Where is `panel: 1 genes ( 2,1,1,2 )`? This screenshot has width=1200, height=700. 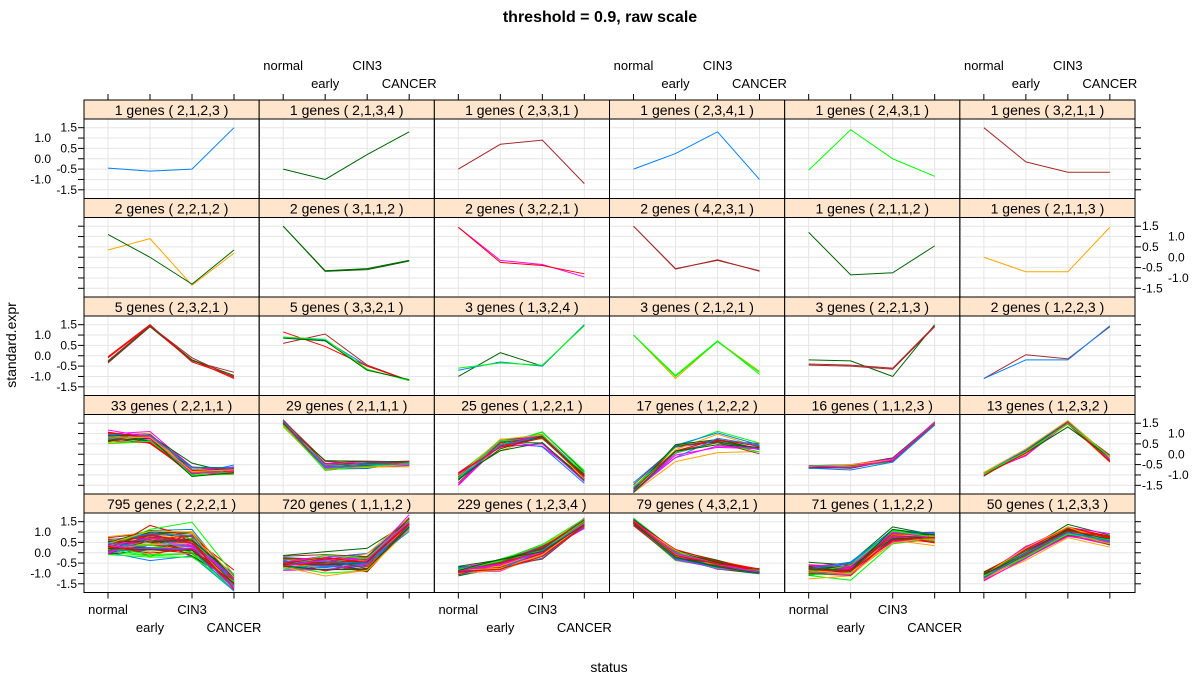 panel: 1 genes ( 2,1,1,2 ) is located at coordinates (872, 248).